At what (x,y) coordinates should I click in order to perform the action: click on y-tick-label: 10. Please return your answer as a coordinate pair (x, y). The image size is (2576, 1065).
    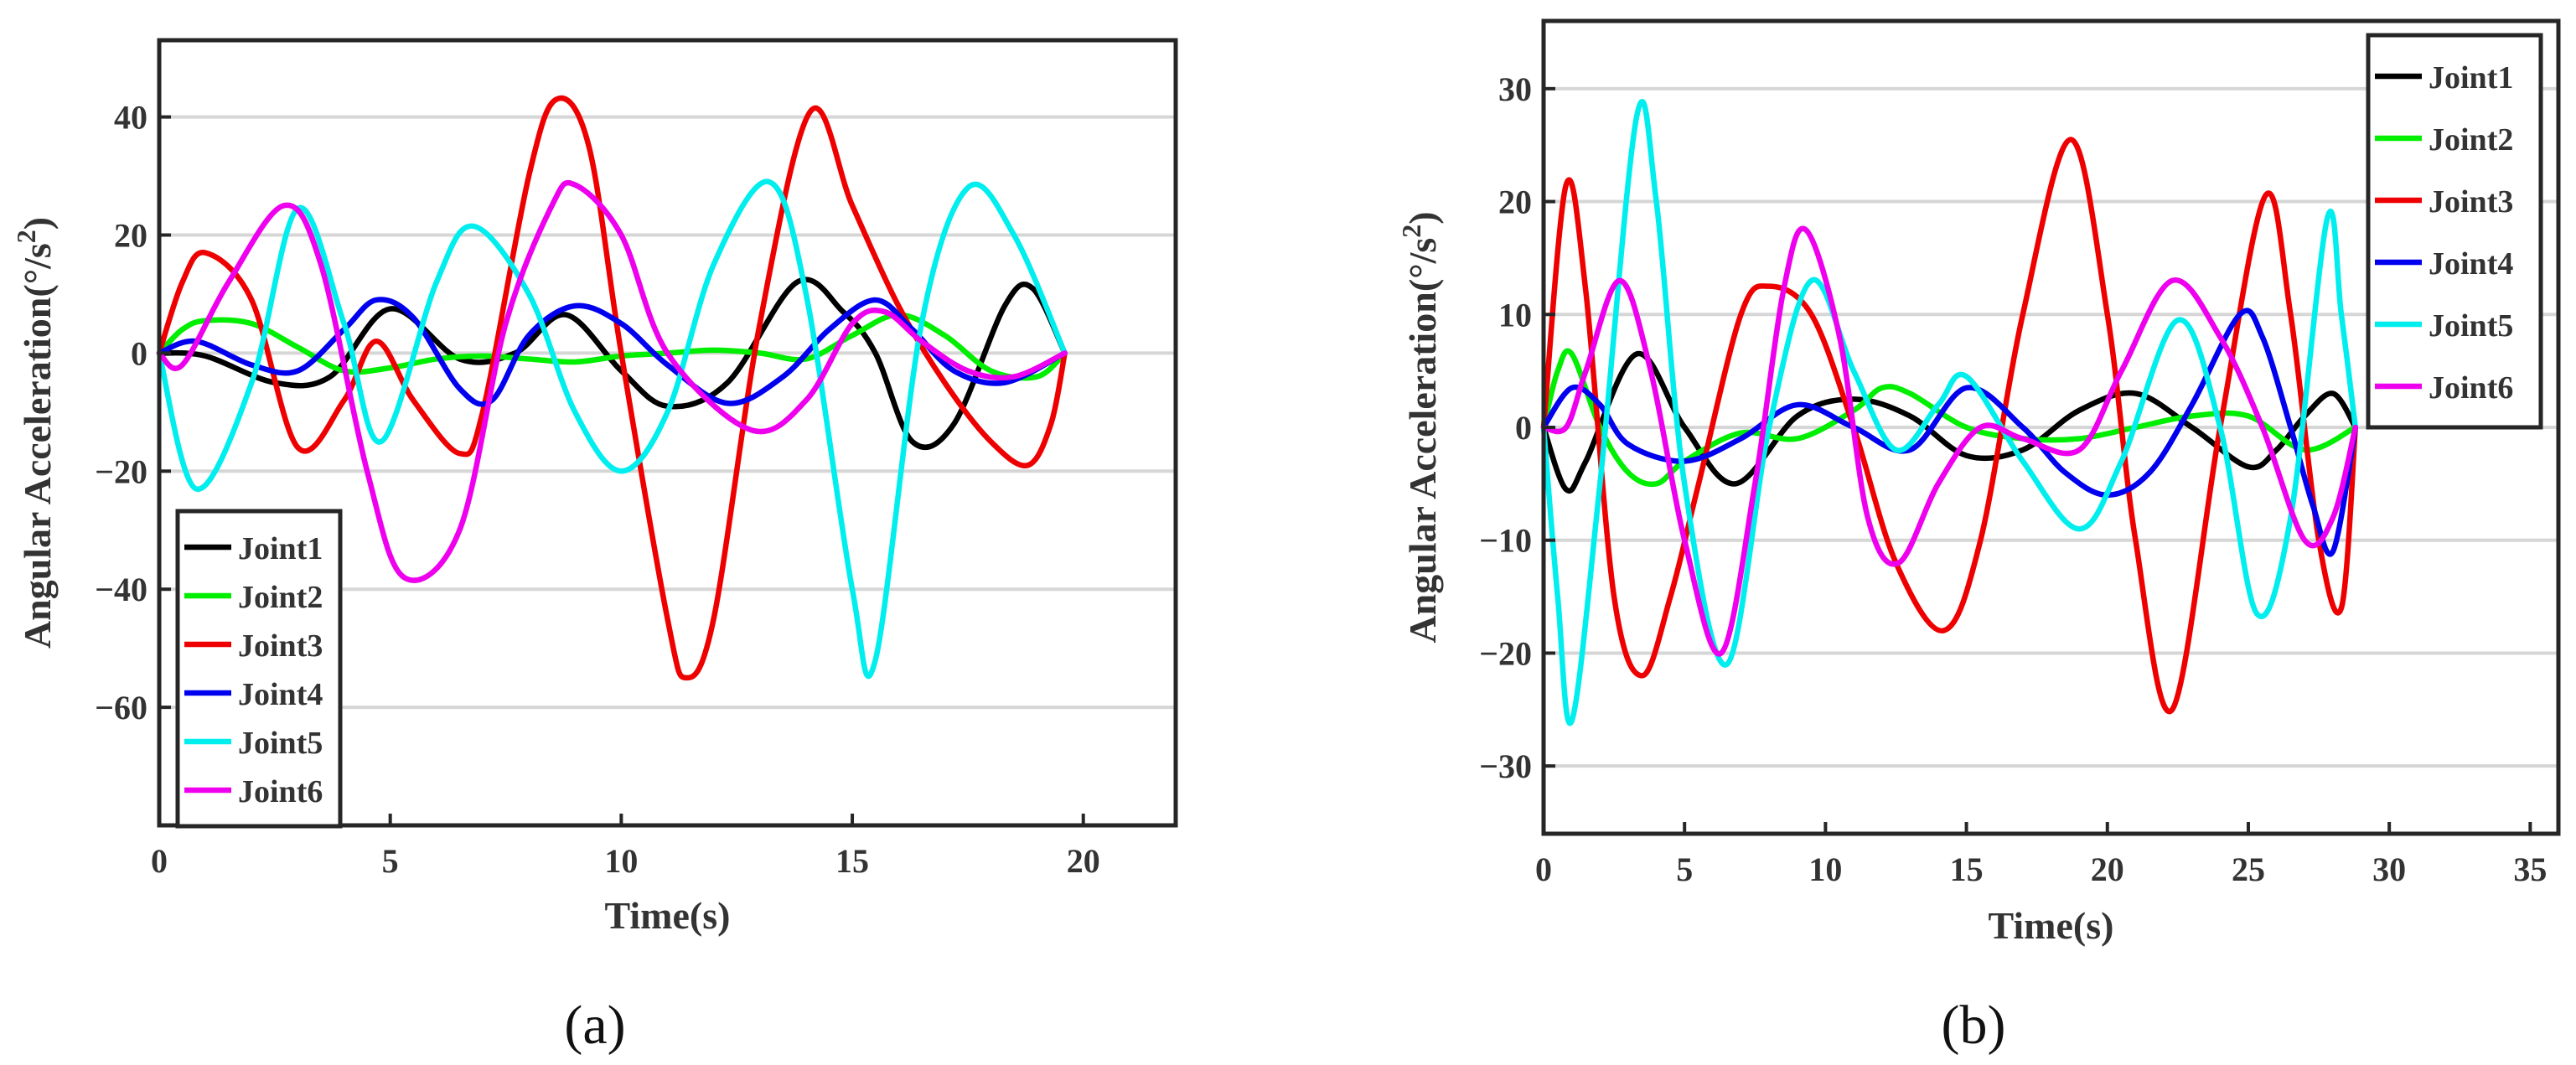
    Looking at the image, I should click on (1515, 314).